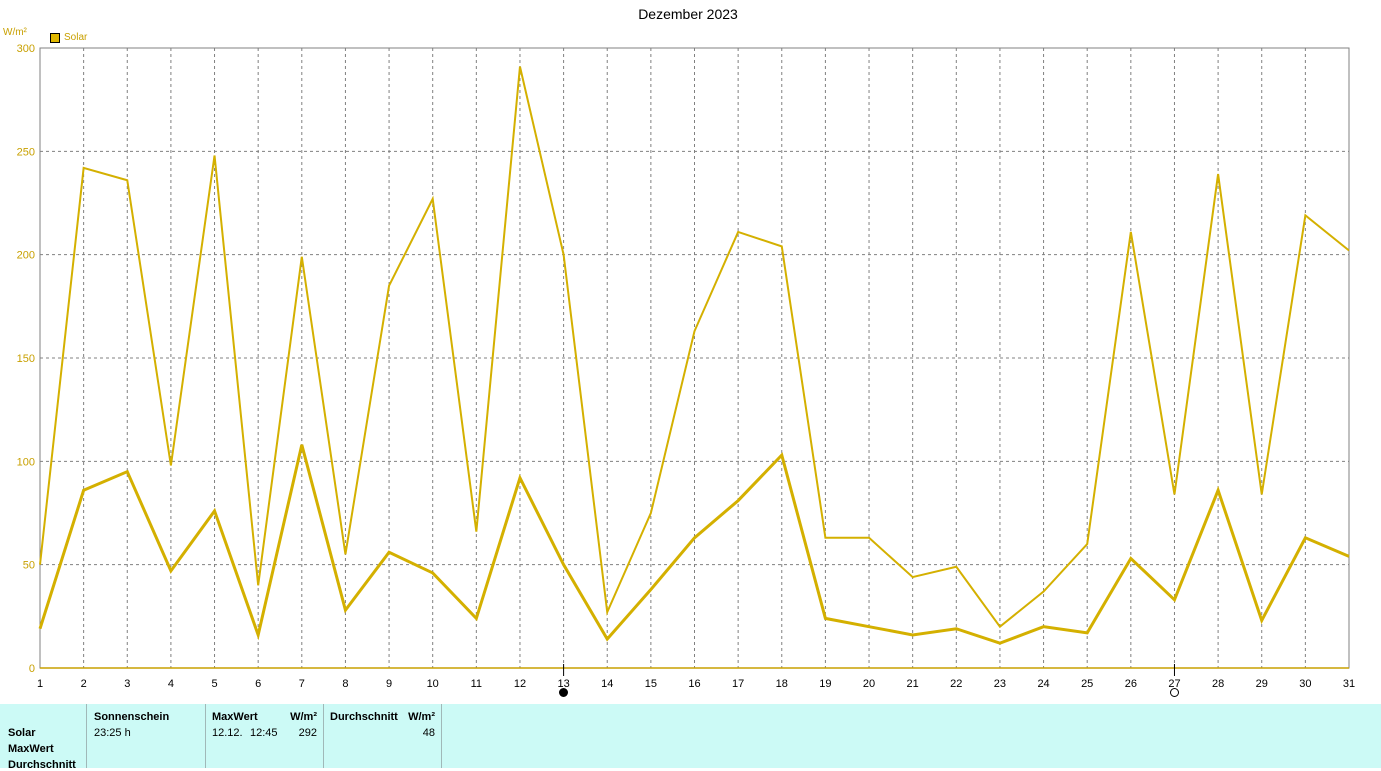 Image resolution: width=1381 pixels, height=771 pixels. I want to click on sonnenschein-value: 23:25 h, so click(112, 733).